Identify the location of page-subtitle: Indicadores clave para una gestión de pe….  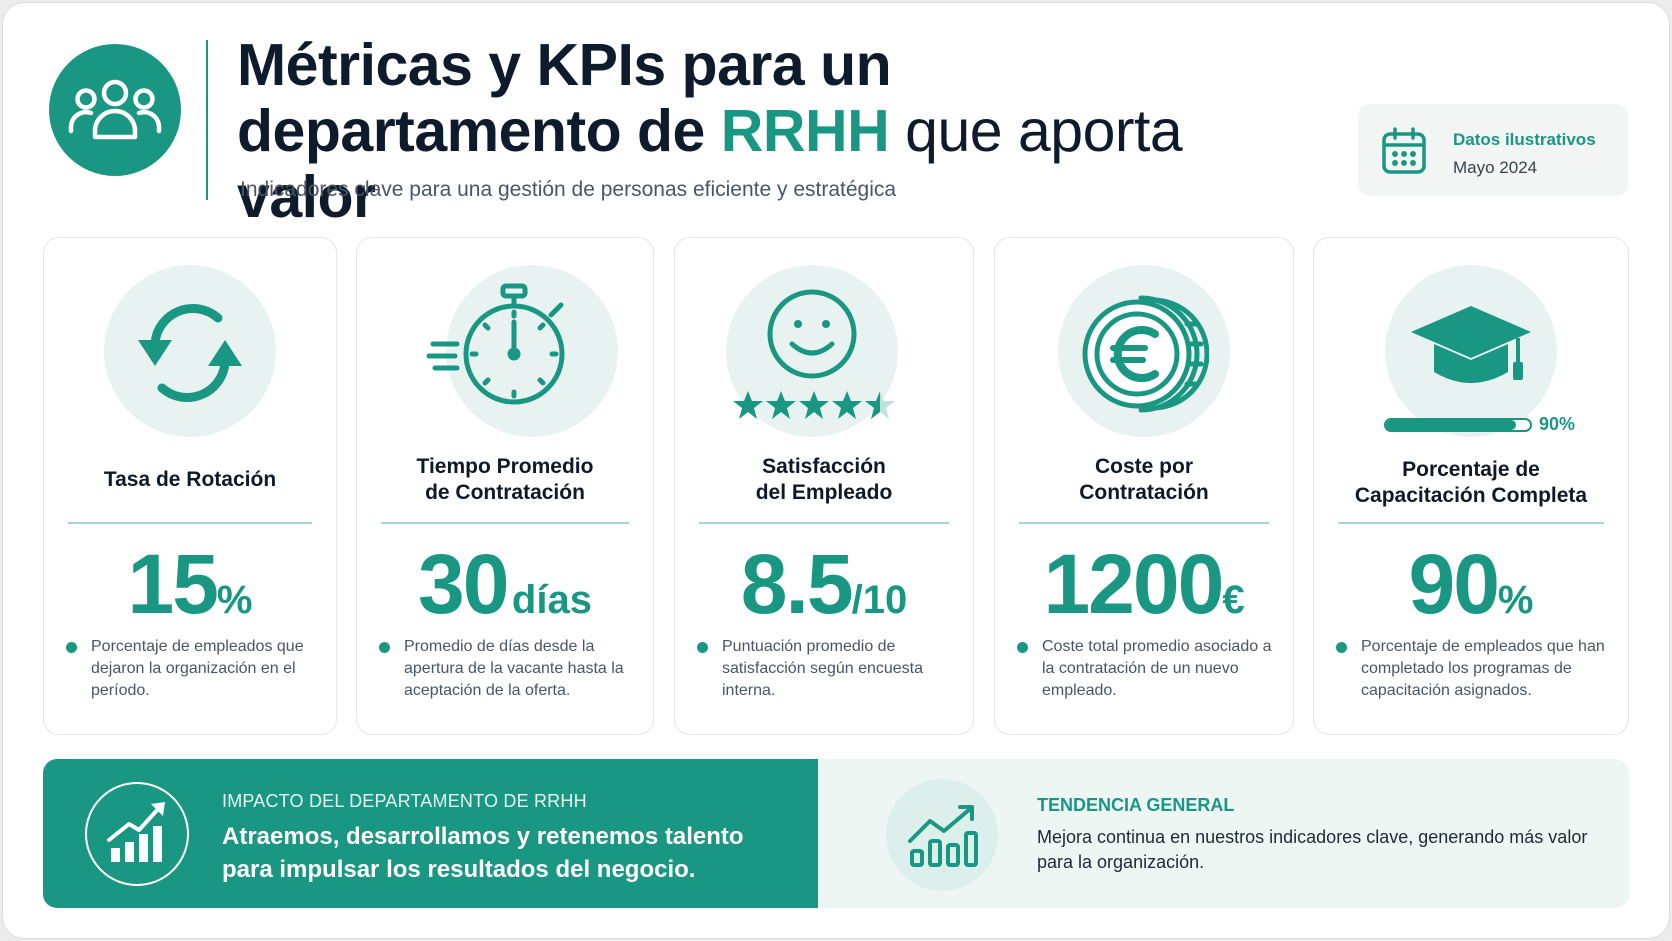
(568, 189).